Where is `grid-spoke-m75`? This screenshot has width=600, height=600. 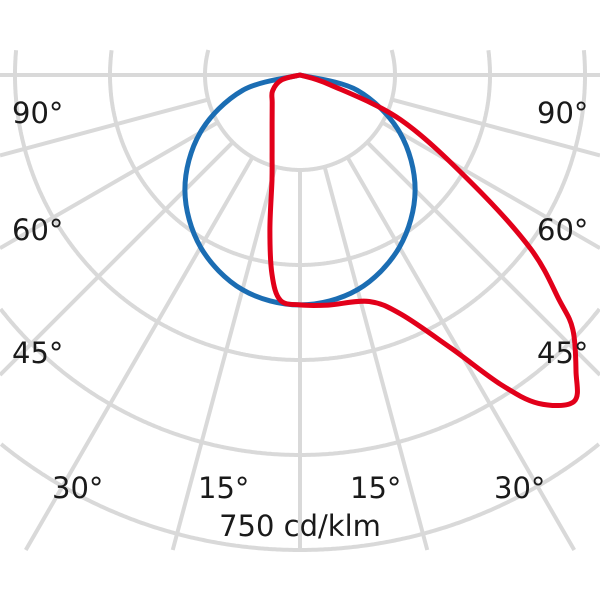
grid-spoke-m75 is located at coordinates (104, 127).